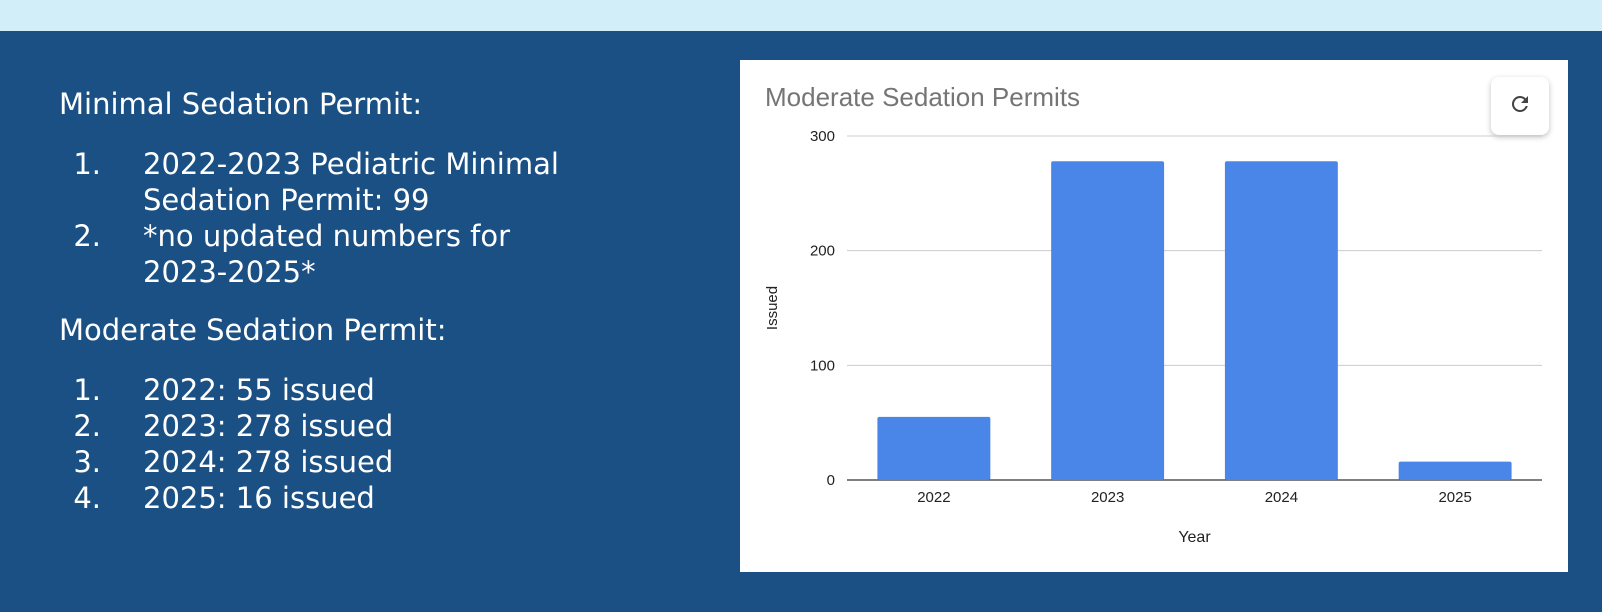 The width and height of the screenshot is (1602, 612). Describe the element at coordinates (241, 104) in the screenshot. I see `minimal-permit-heading: Minimal Sedation Permit:` at that location.